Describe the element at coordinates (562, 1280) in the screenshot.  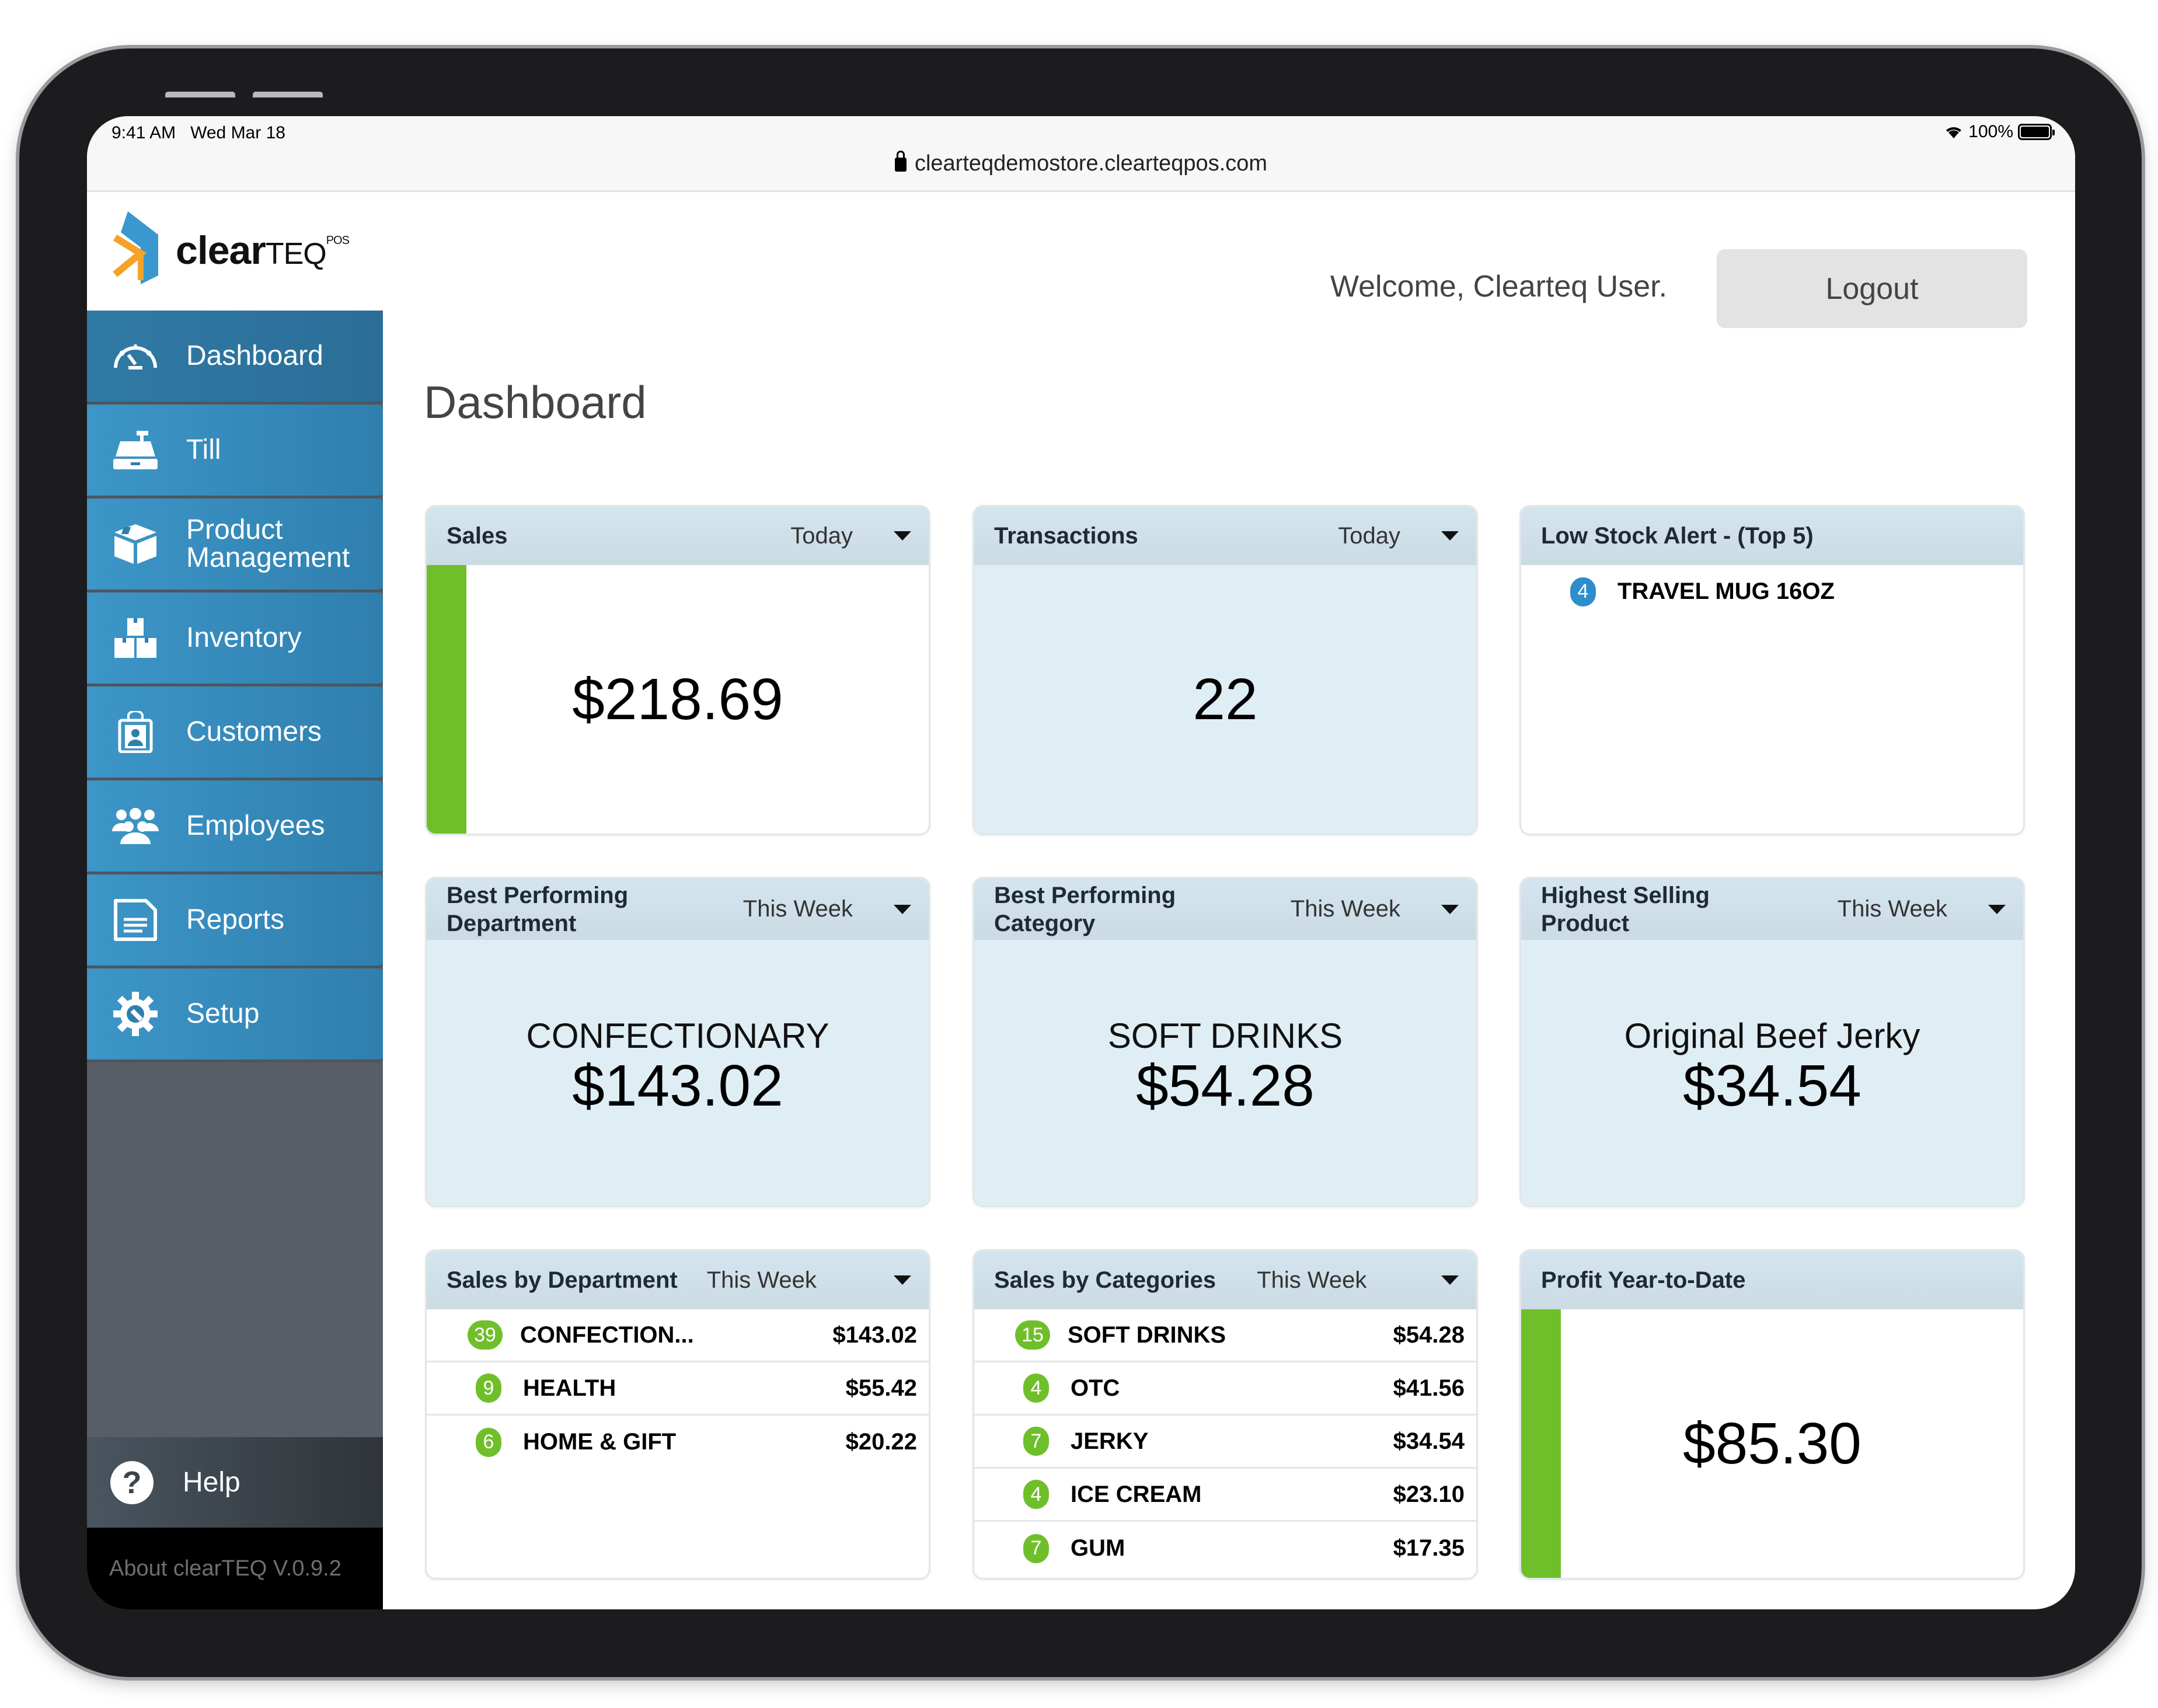
I see `card-title: Sales by Department` at that location.